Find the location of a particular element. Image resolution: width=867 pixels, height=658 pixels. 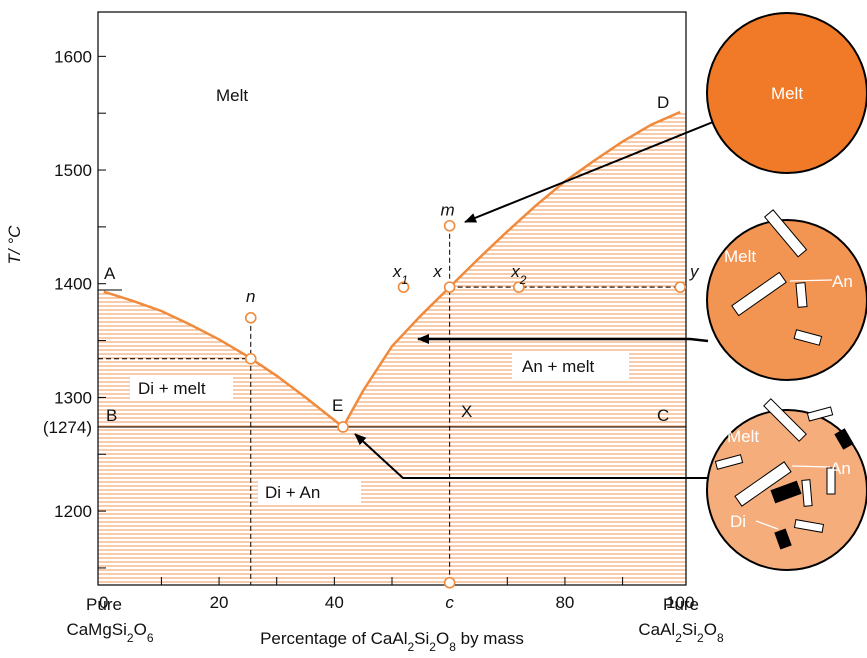

inset-melt: Melt is located at coordinates (786, 93).